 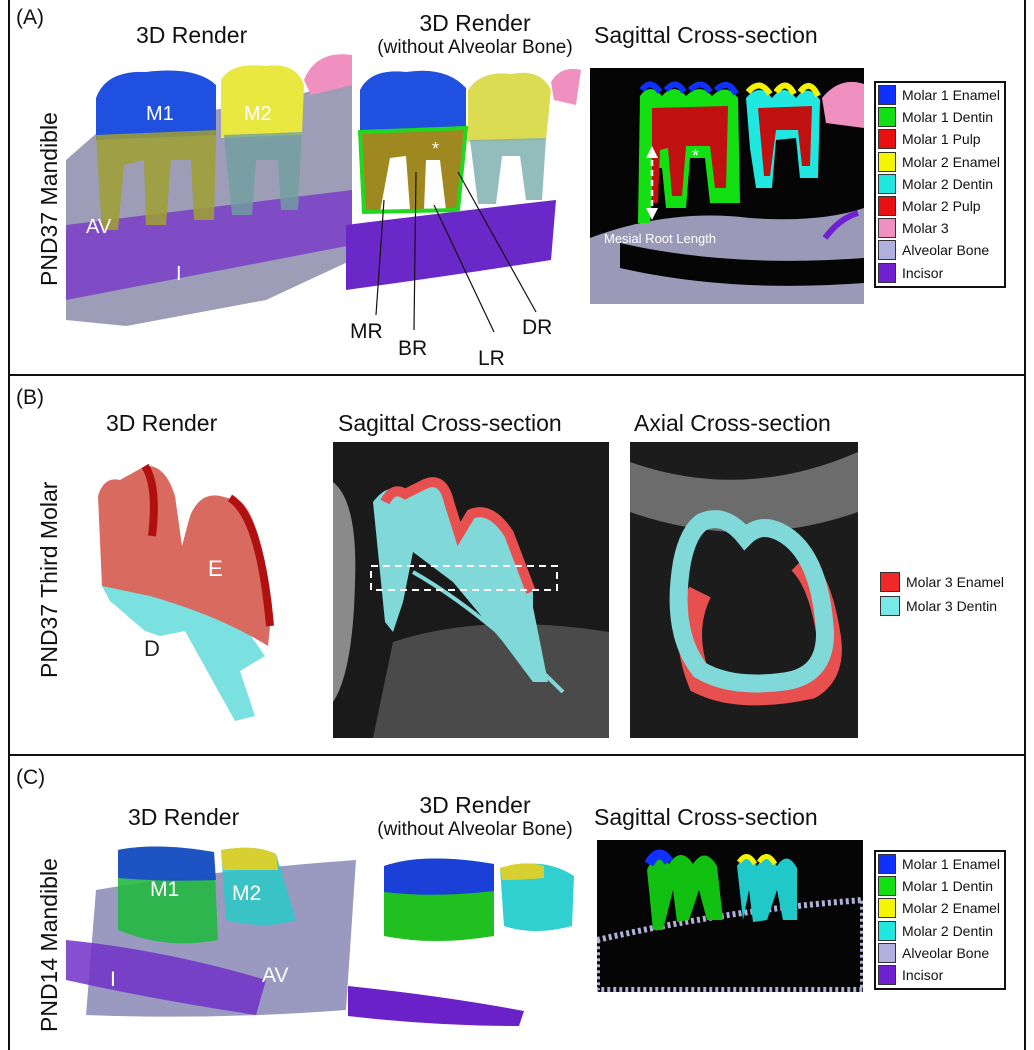 I want to click on panel-a-row-label: PND37 Mandible, so click(x=49, y=199).